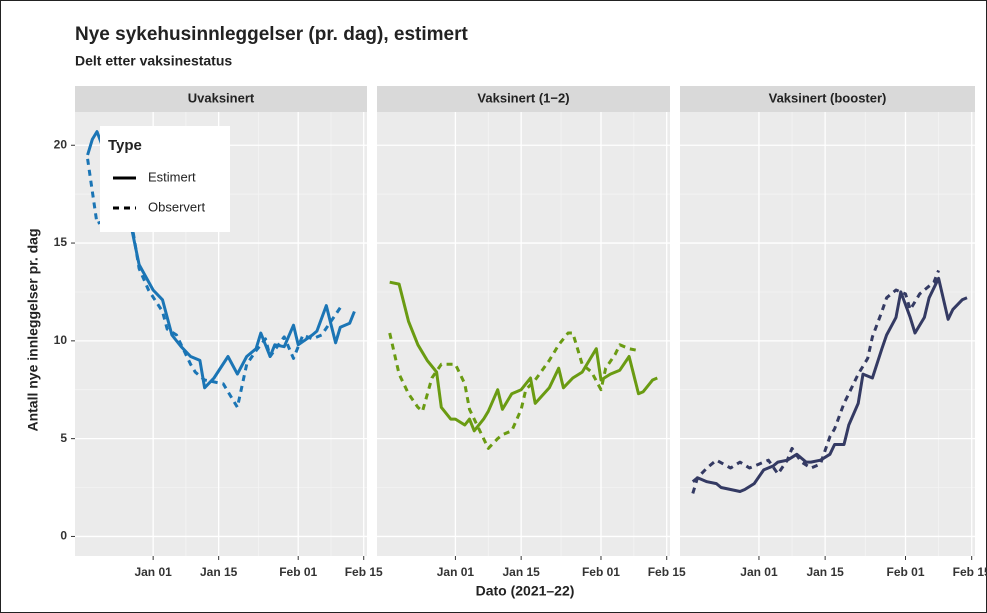  What do you see at coordinates (172, 176) in the screenshot?
I see `legend-label: Estimert` at bounding box center [172, 176].